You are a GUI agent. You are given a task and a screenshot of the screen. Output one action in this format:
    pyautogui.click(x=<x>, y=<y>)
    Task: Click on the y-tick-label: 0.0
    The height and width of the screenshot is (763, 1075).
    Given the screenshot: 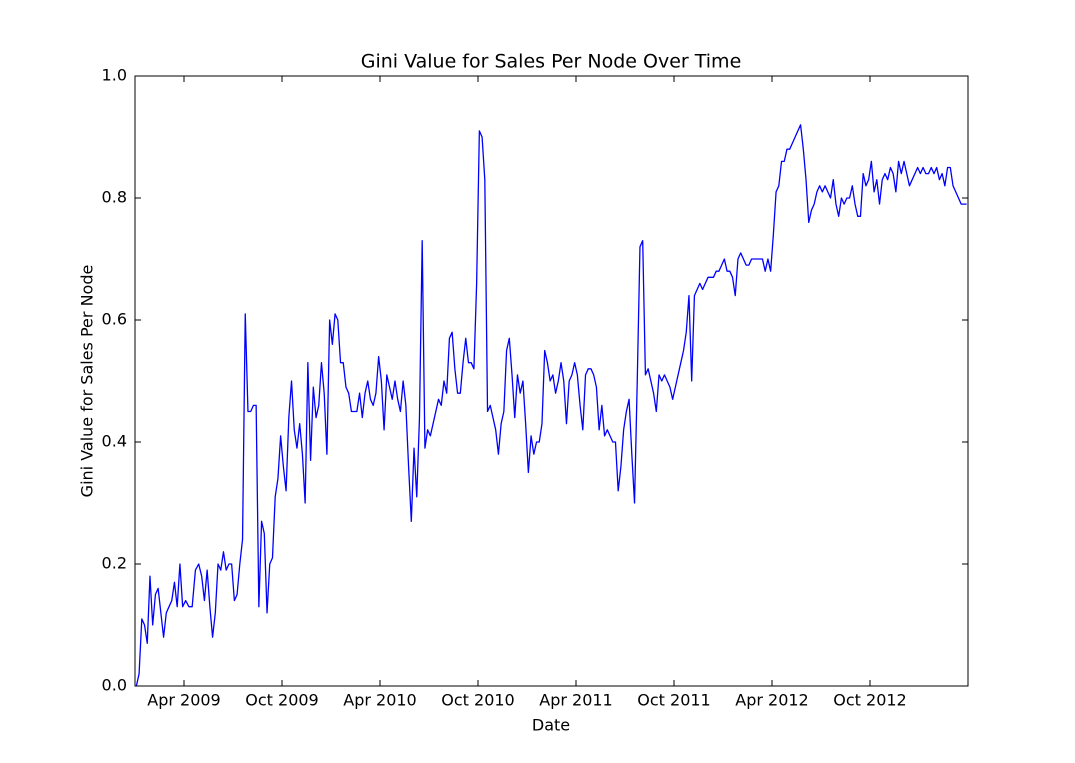 What is the action you would take?
    pyautogui.click(x=114, y=685)
    